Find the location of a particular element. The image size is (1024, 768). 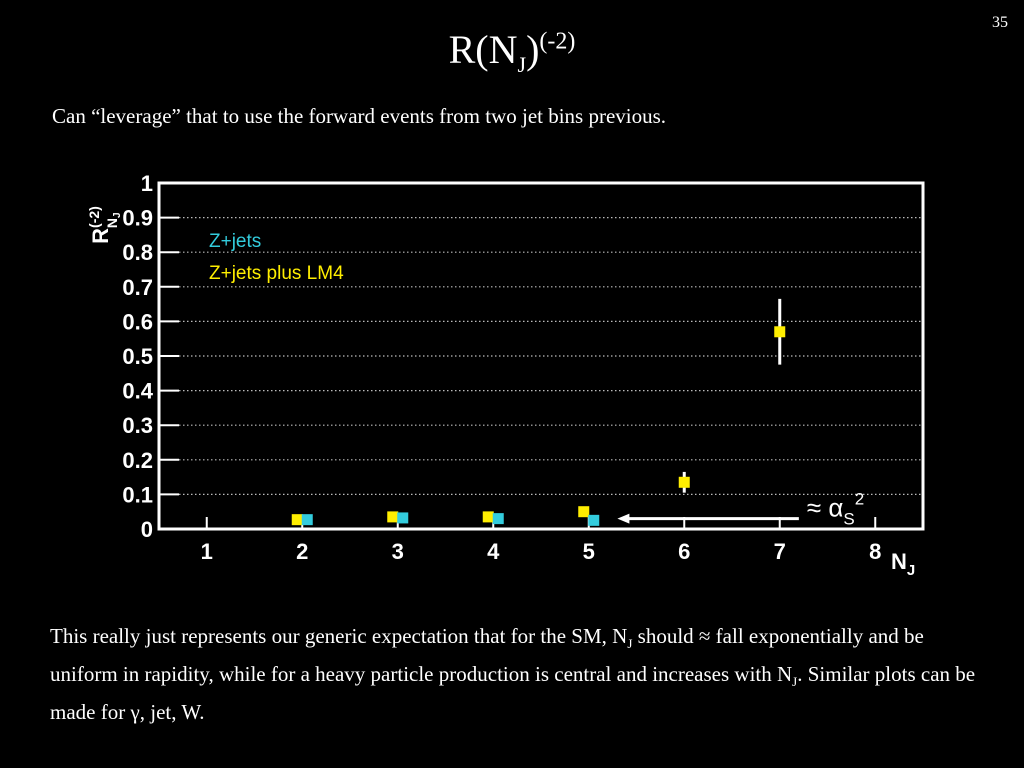

y-tick-label: 0.1 is located at coordinates (137, 494).